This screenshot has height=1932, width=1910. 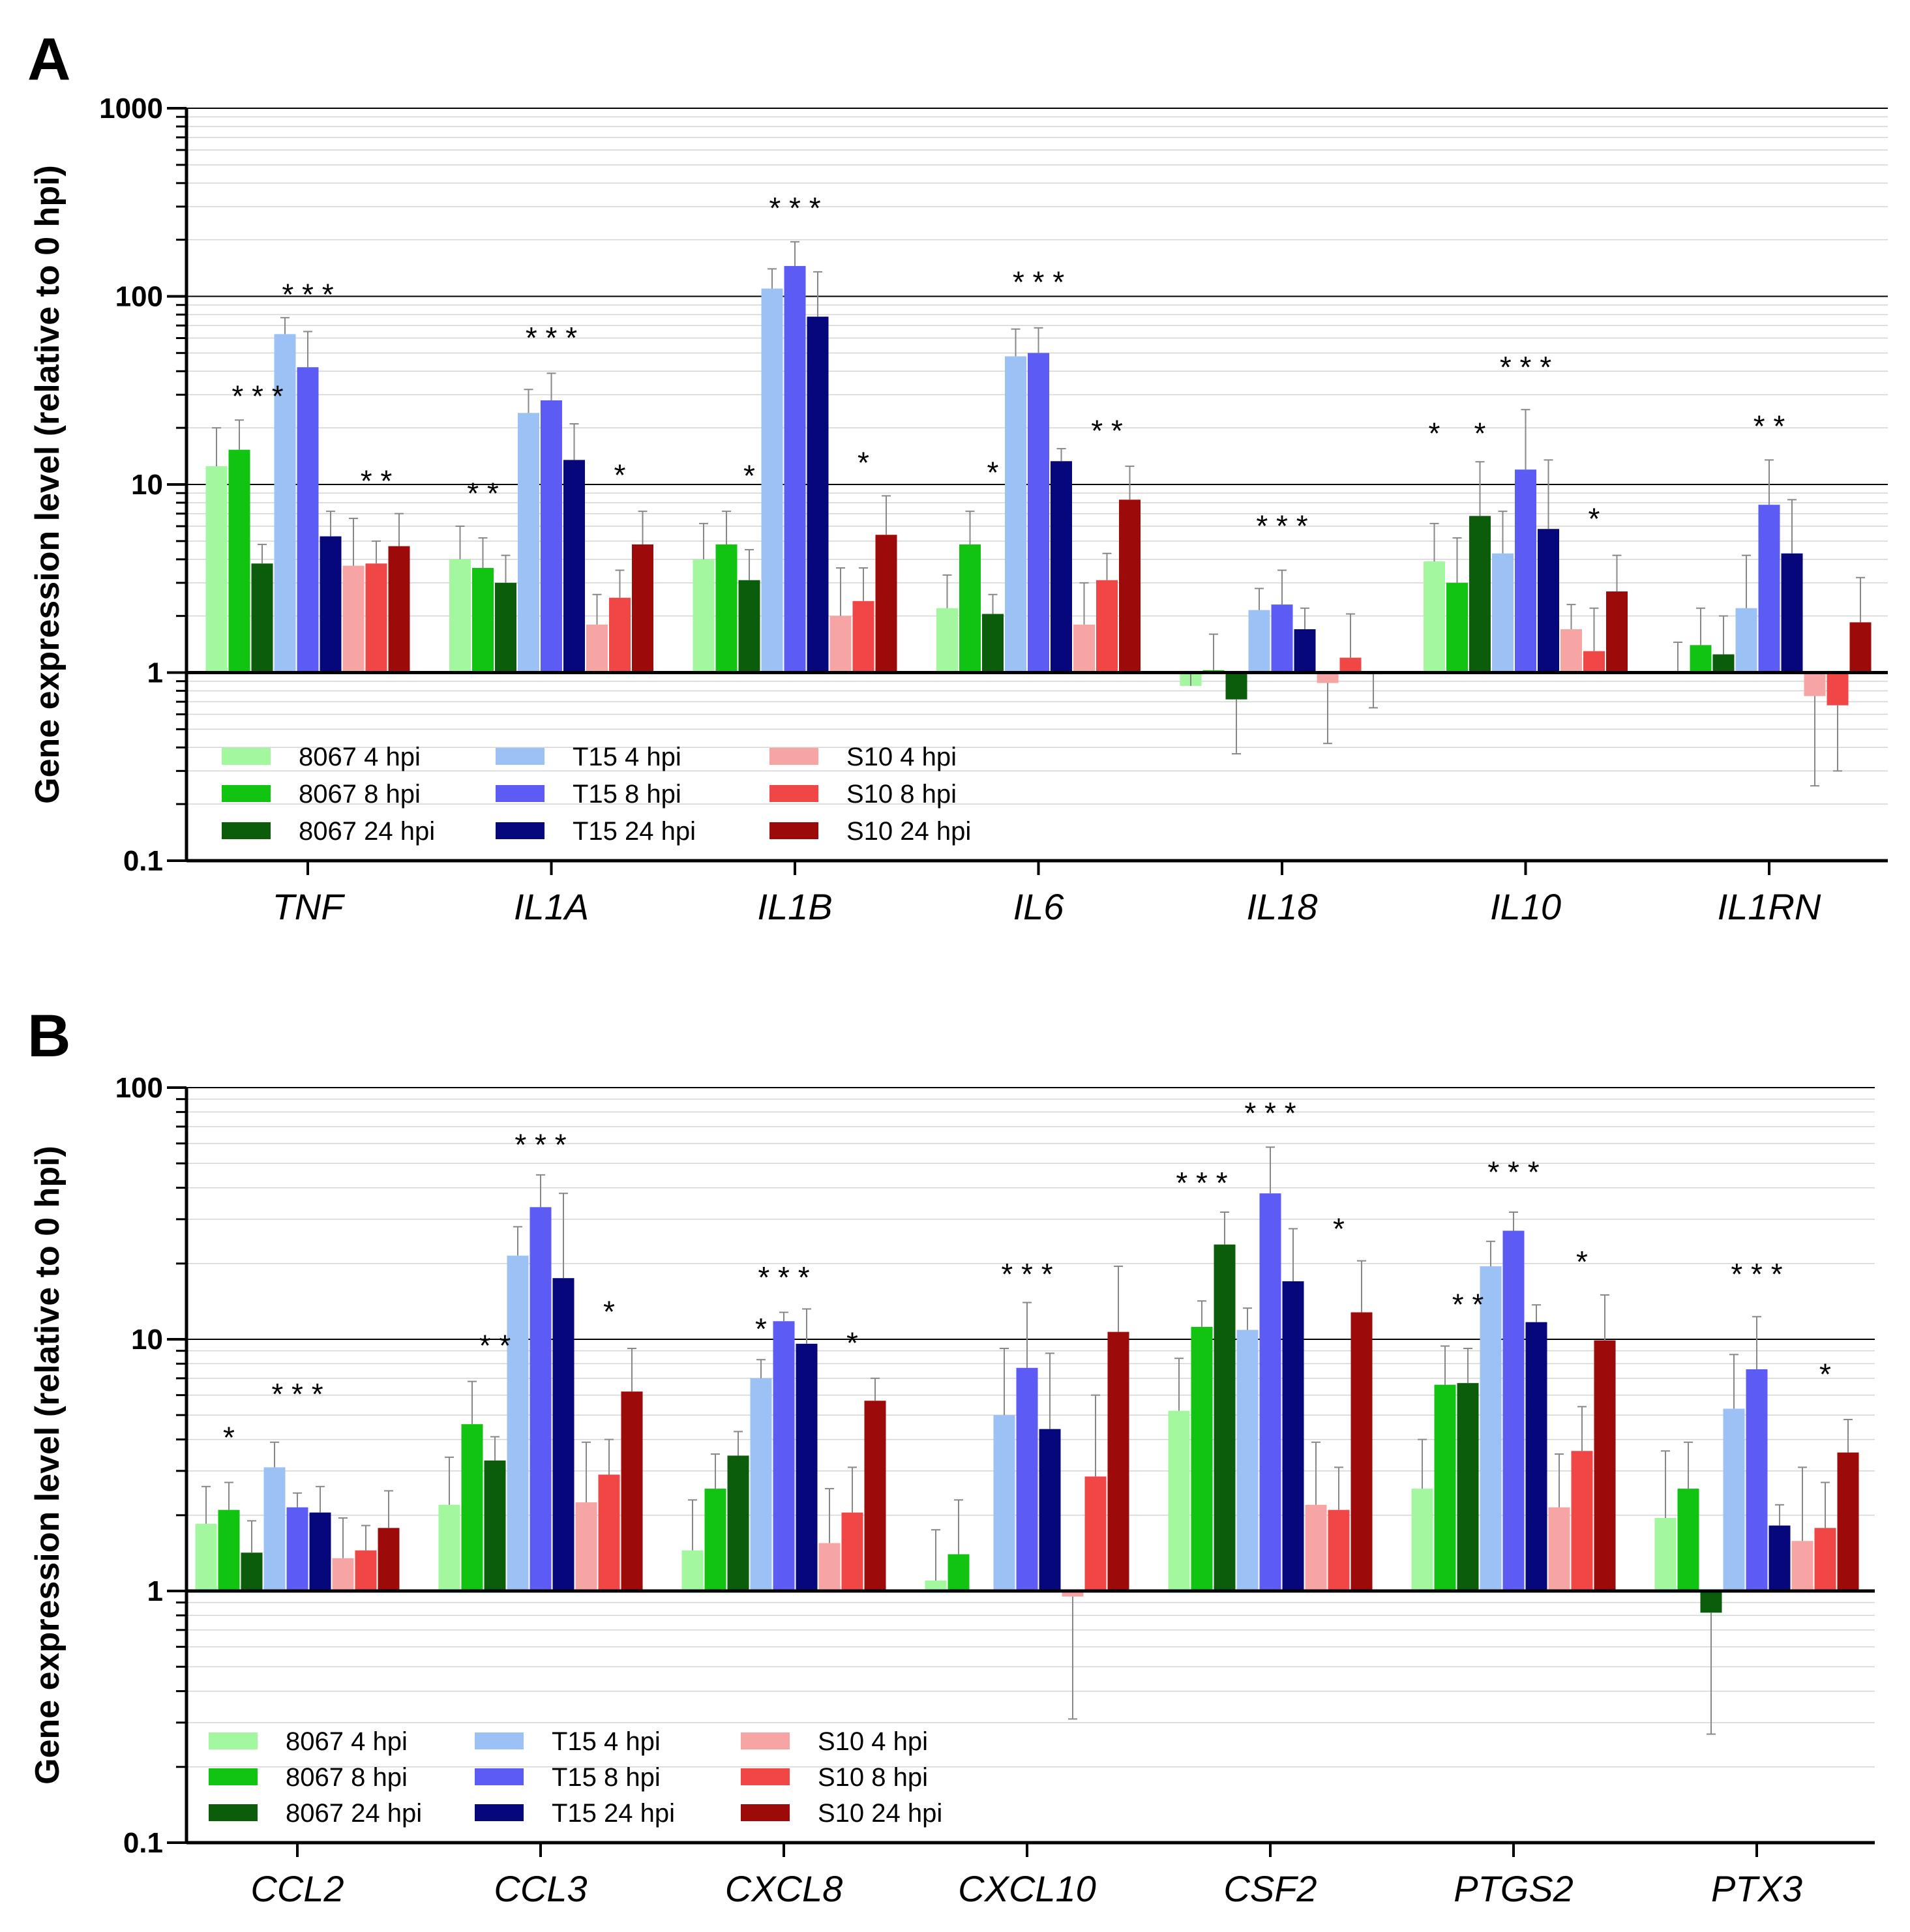 I want to click on x-axis: CCL2 CCL3 CXCL8 CXCL10 CSF2 PTGS2 PTX3, so click(x=1031, y=1875).